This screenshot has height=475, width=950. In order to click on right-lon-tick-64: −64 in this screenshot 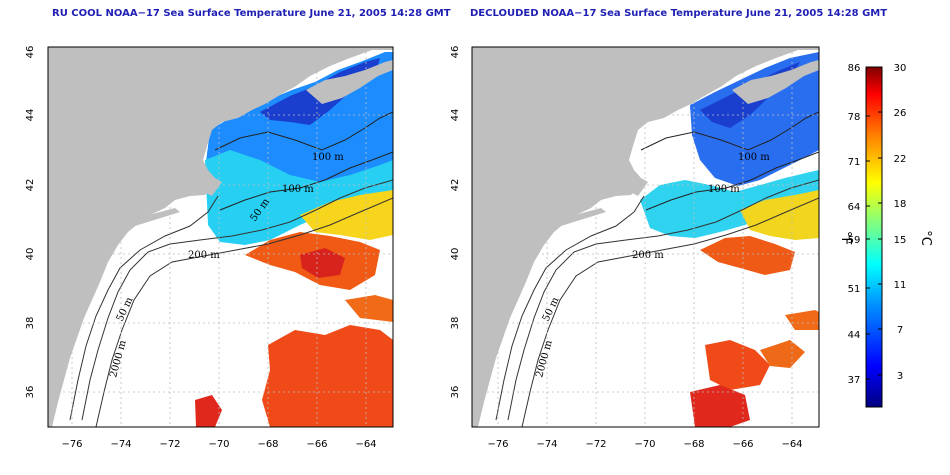, I will do `click(791, 444)`.